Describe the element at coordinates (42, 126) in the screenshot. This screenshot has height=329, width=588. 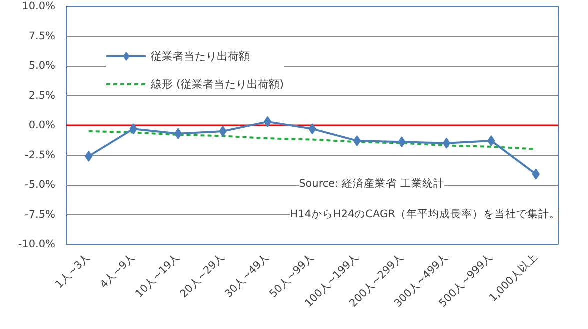
I see `y-tick-label: 0.0%` at that location.